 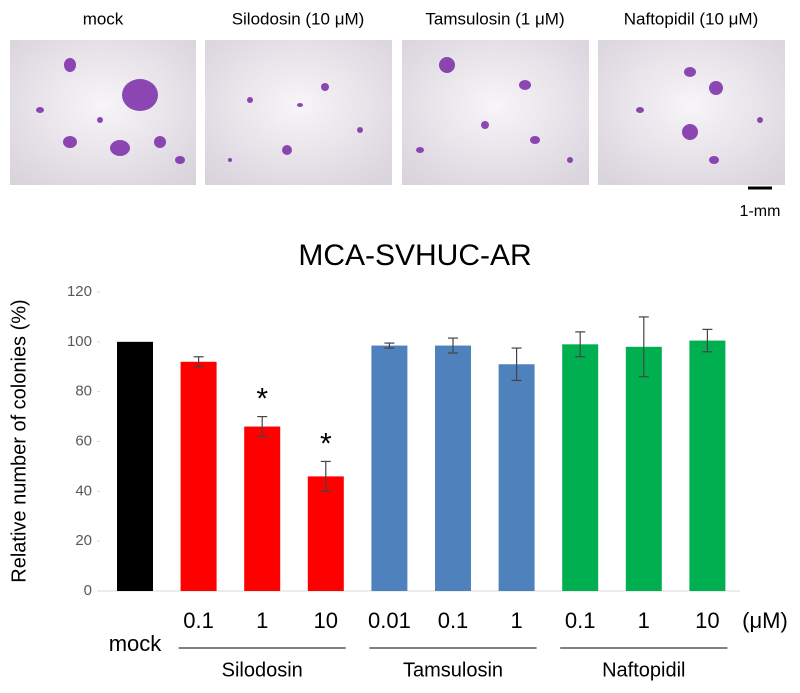 What do you see at coordinates (262, 670) in the screenshot?
I see `group-label: Silodosin` at bounding box center [262, 670].